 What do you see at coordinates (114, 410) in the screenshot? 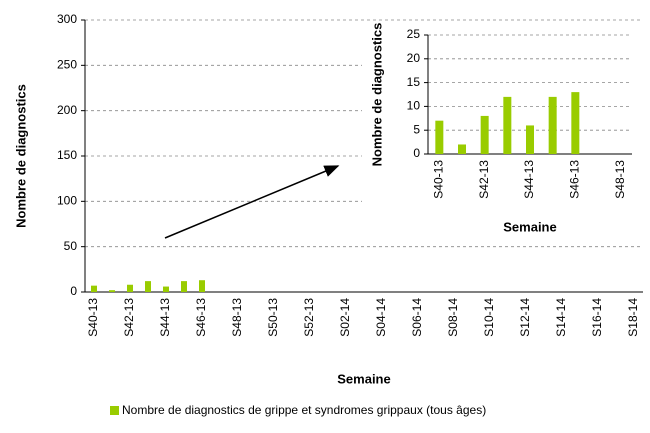
I see `legend-swatch` at bounding box center [114, 410].